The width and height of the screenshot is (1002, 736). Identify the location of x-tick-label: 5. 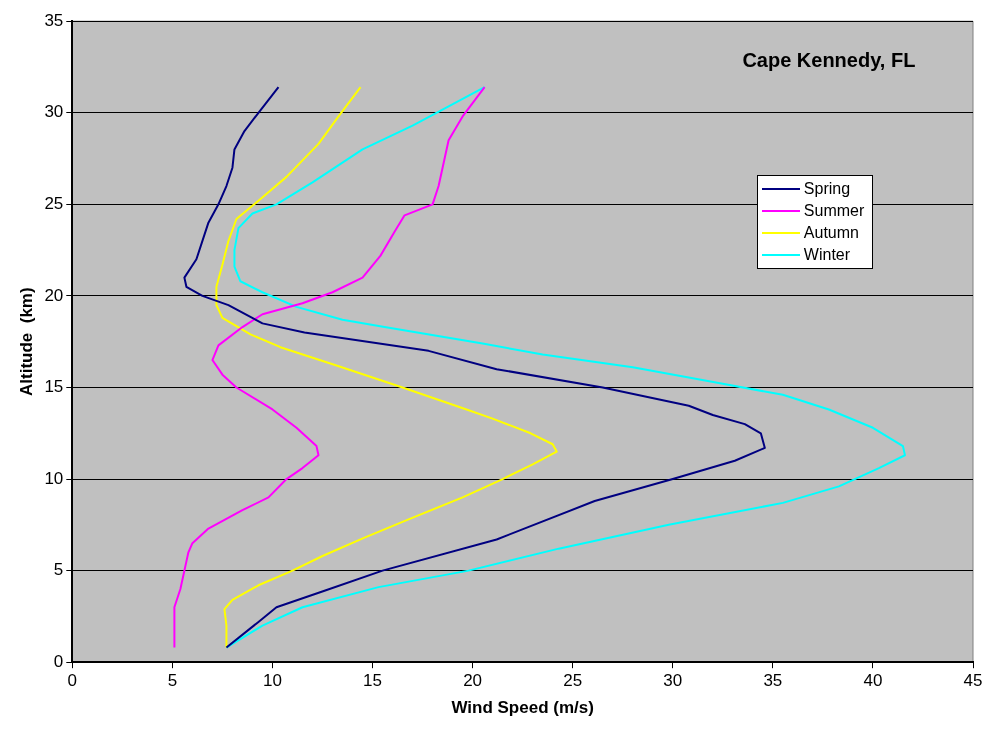
(172, 681).